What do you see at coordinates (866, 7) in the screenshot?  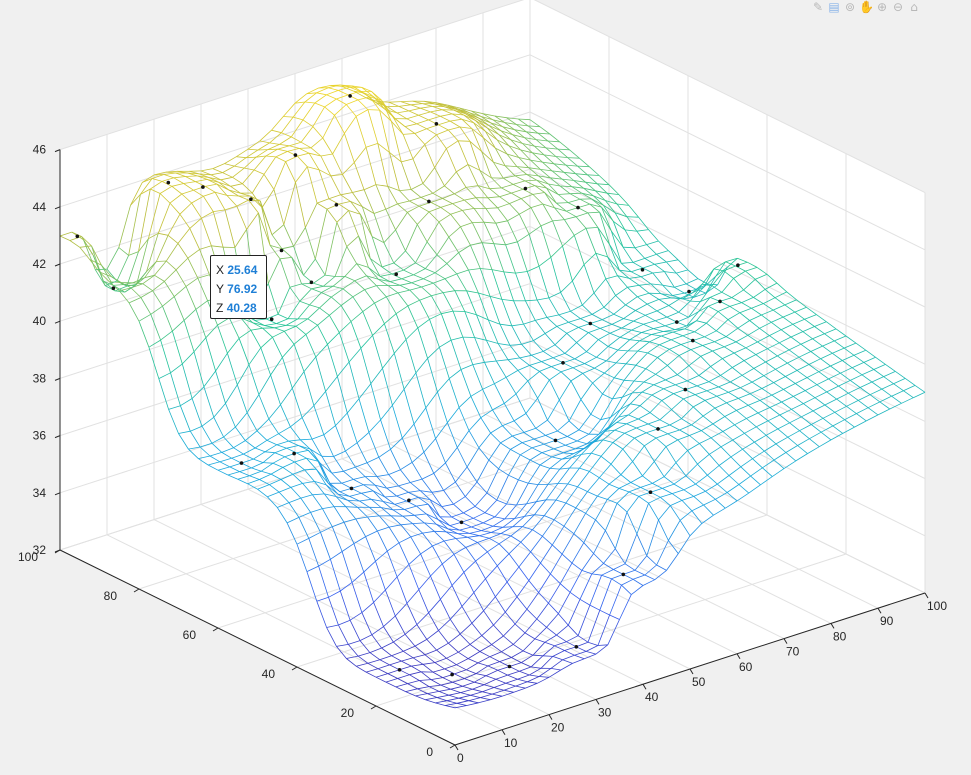 I see `pan-icon: ✋` at bounding box center [866, 7].